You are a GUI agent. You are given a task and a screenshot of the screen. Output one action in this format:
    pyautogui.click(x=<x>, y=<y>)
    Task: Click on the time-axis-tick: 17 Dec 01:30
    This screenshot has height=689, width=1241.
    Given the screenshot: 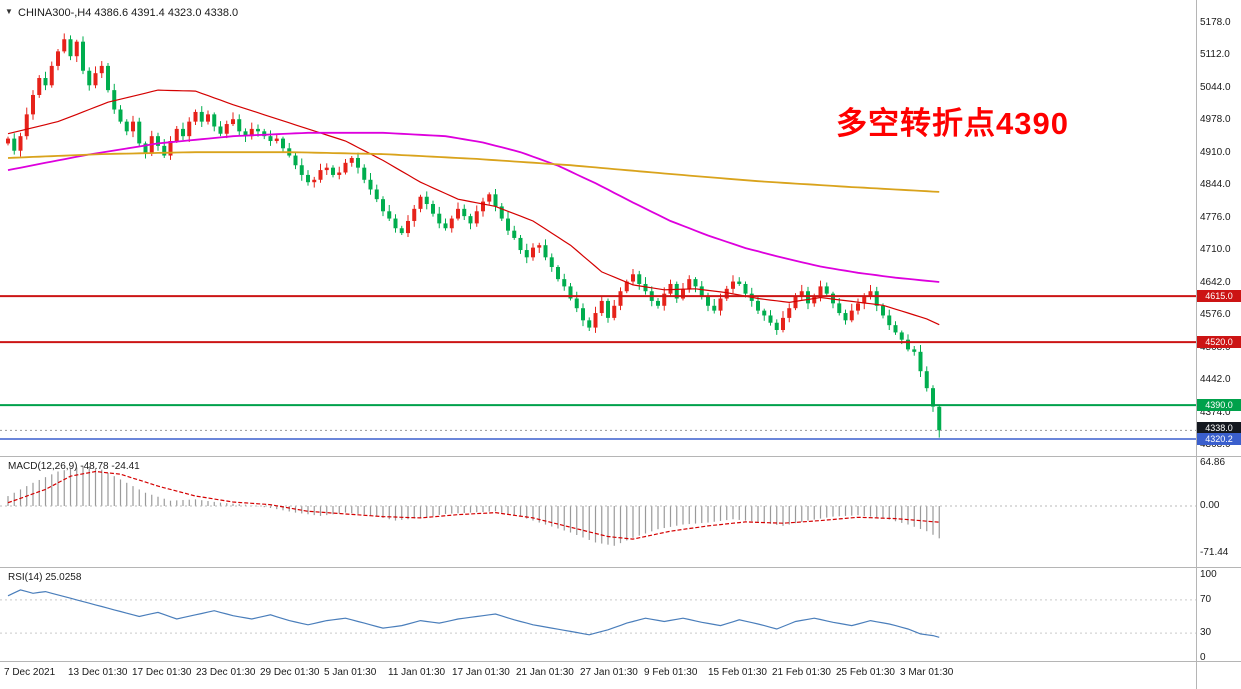 What is the action you would take?
    pyautogui.click(x=162, y=672)
    